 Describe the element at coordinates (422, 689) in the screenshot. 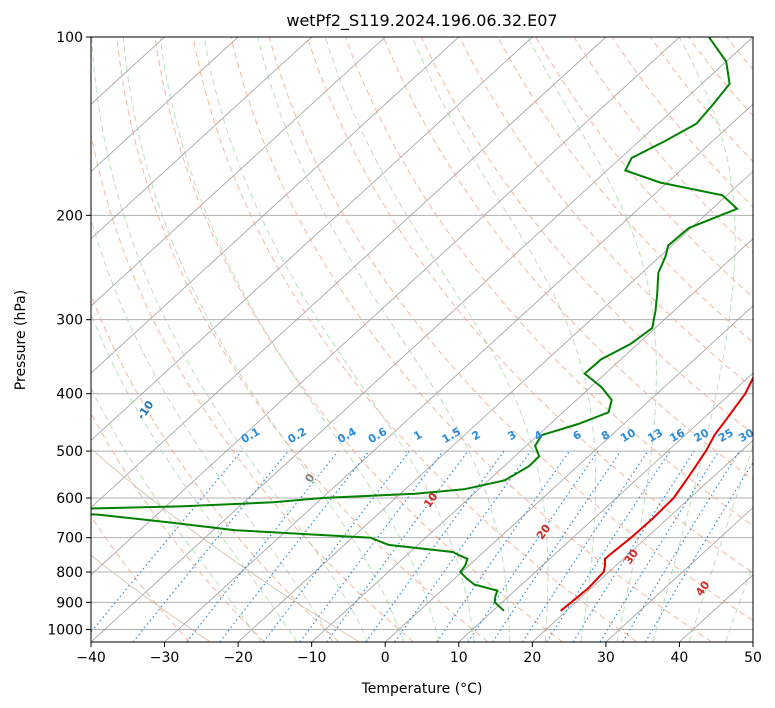

I see `x-axis-label: Temperature (°C)` at that location.